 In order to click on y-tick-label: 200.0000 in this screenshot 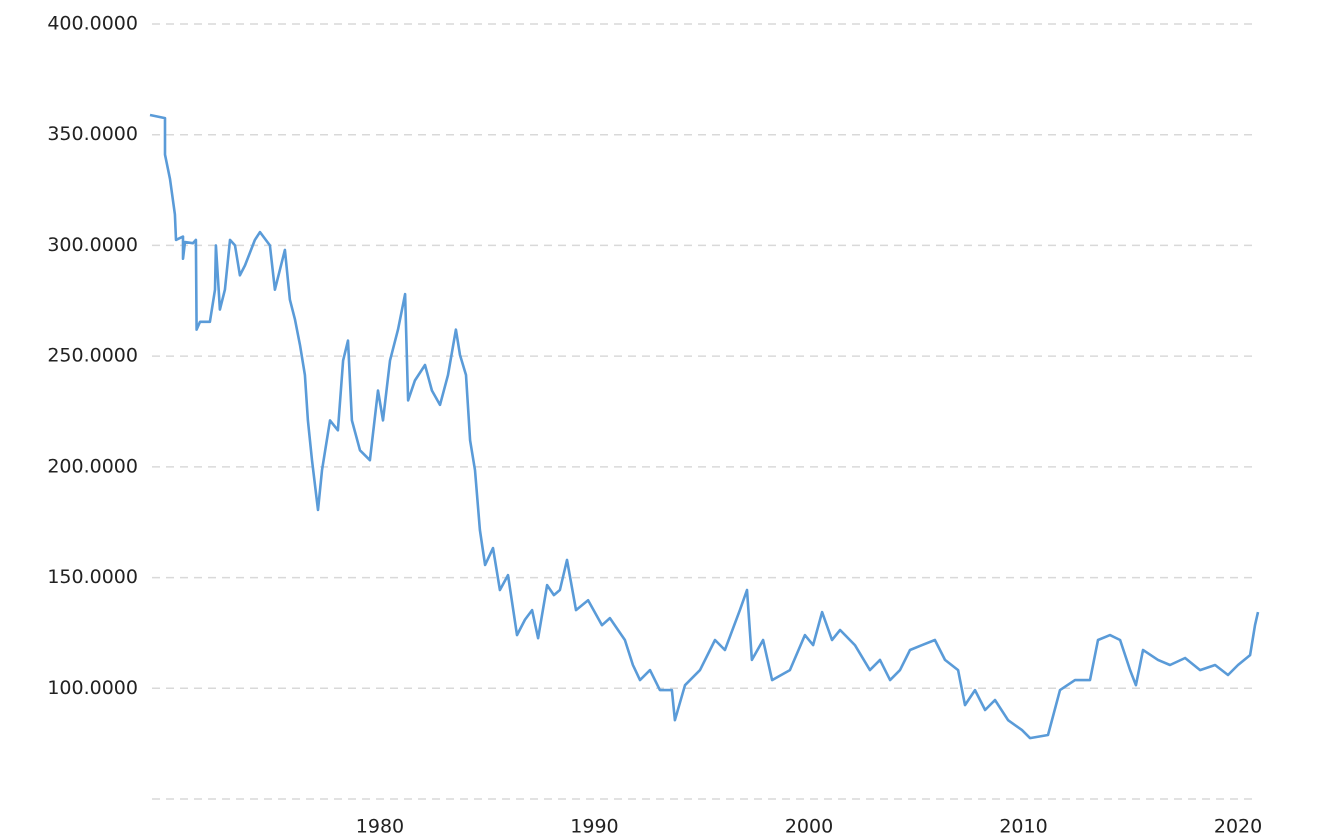, I will do `click(92, 466)`.